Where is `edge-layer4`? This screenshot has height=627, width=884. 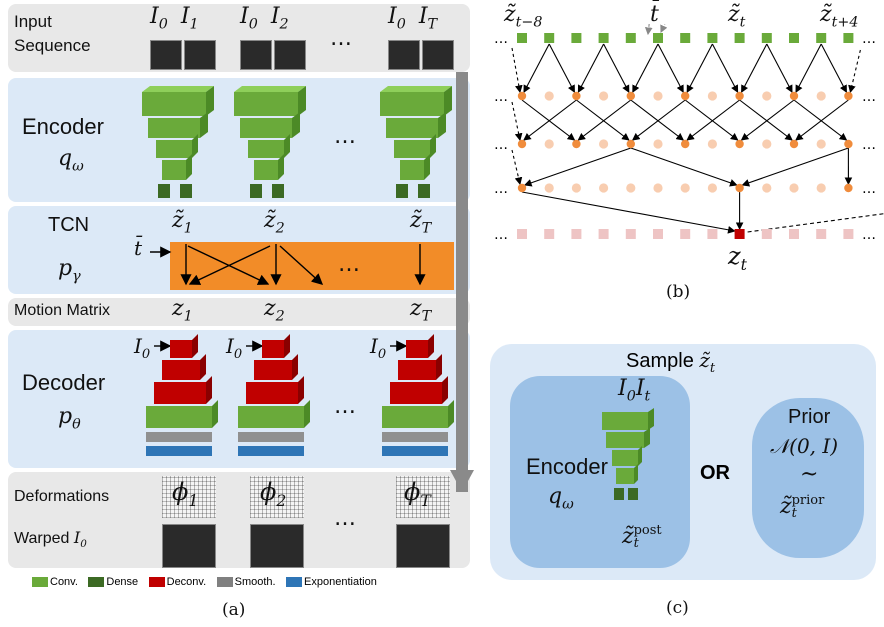
edge-layer4 is located at coordinates (628, 211).